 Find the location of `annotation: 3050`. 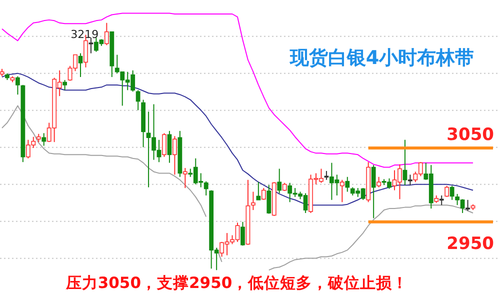

annotation: 3050 is located at coordinates (470, 134).